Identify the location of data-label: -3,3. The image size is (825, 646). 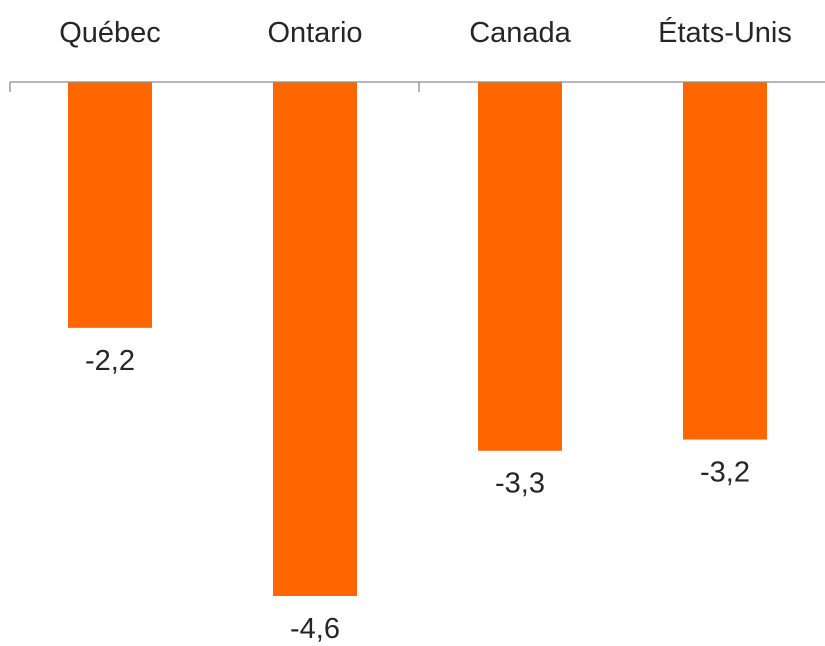
(520, 484).